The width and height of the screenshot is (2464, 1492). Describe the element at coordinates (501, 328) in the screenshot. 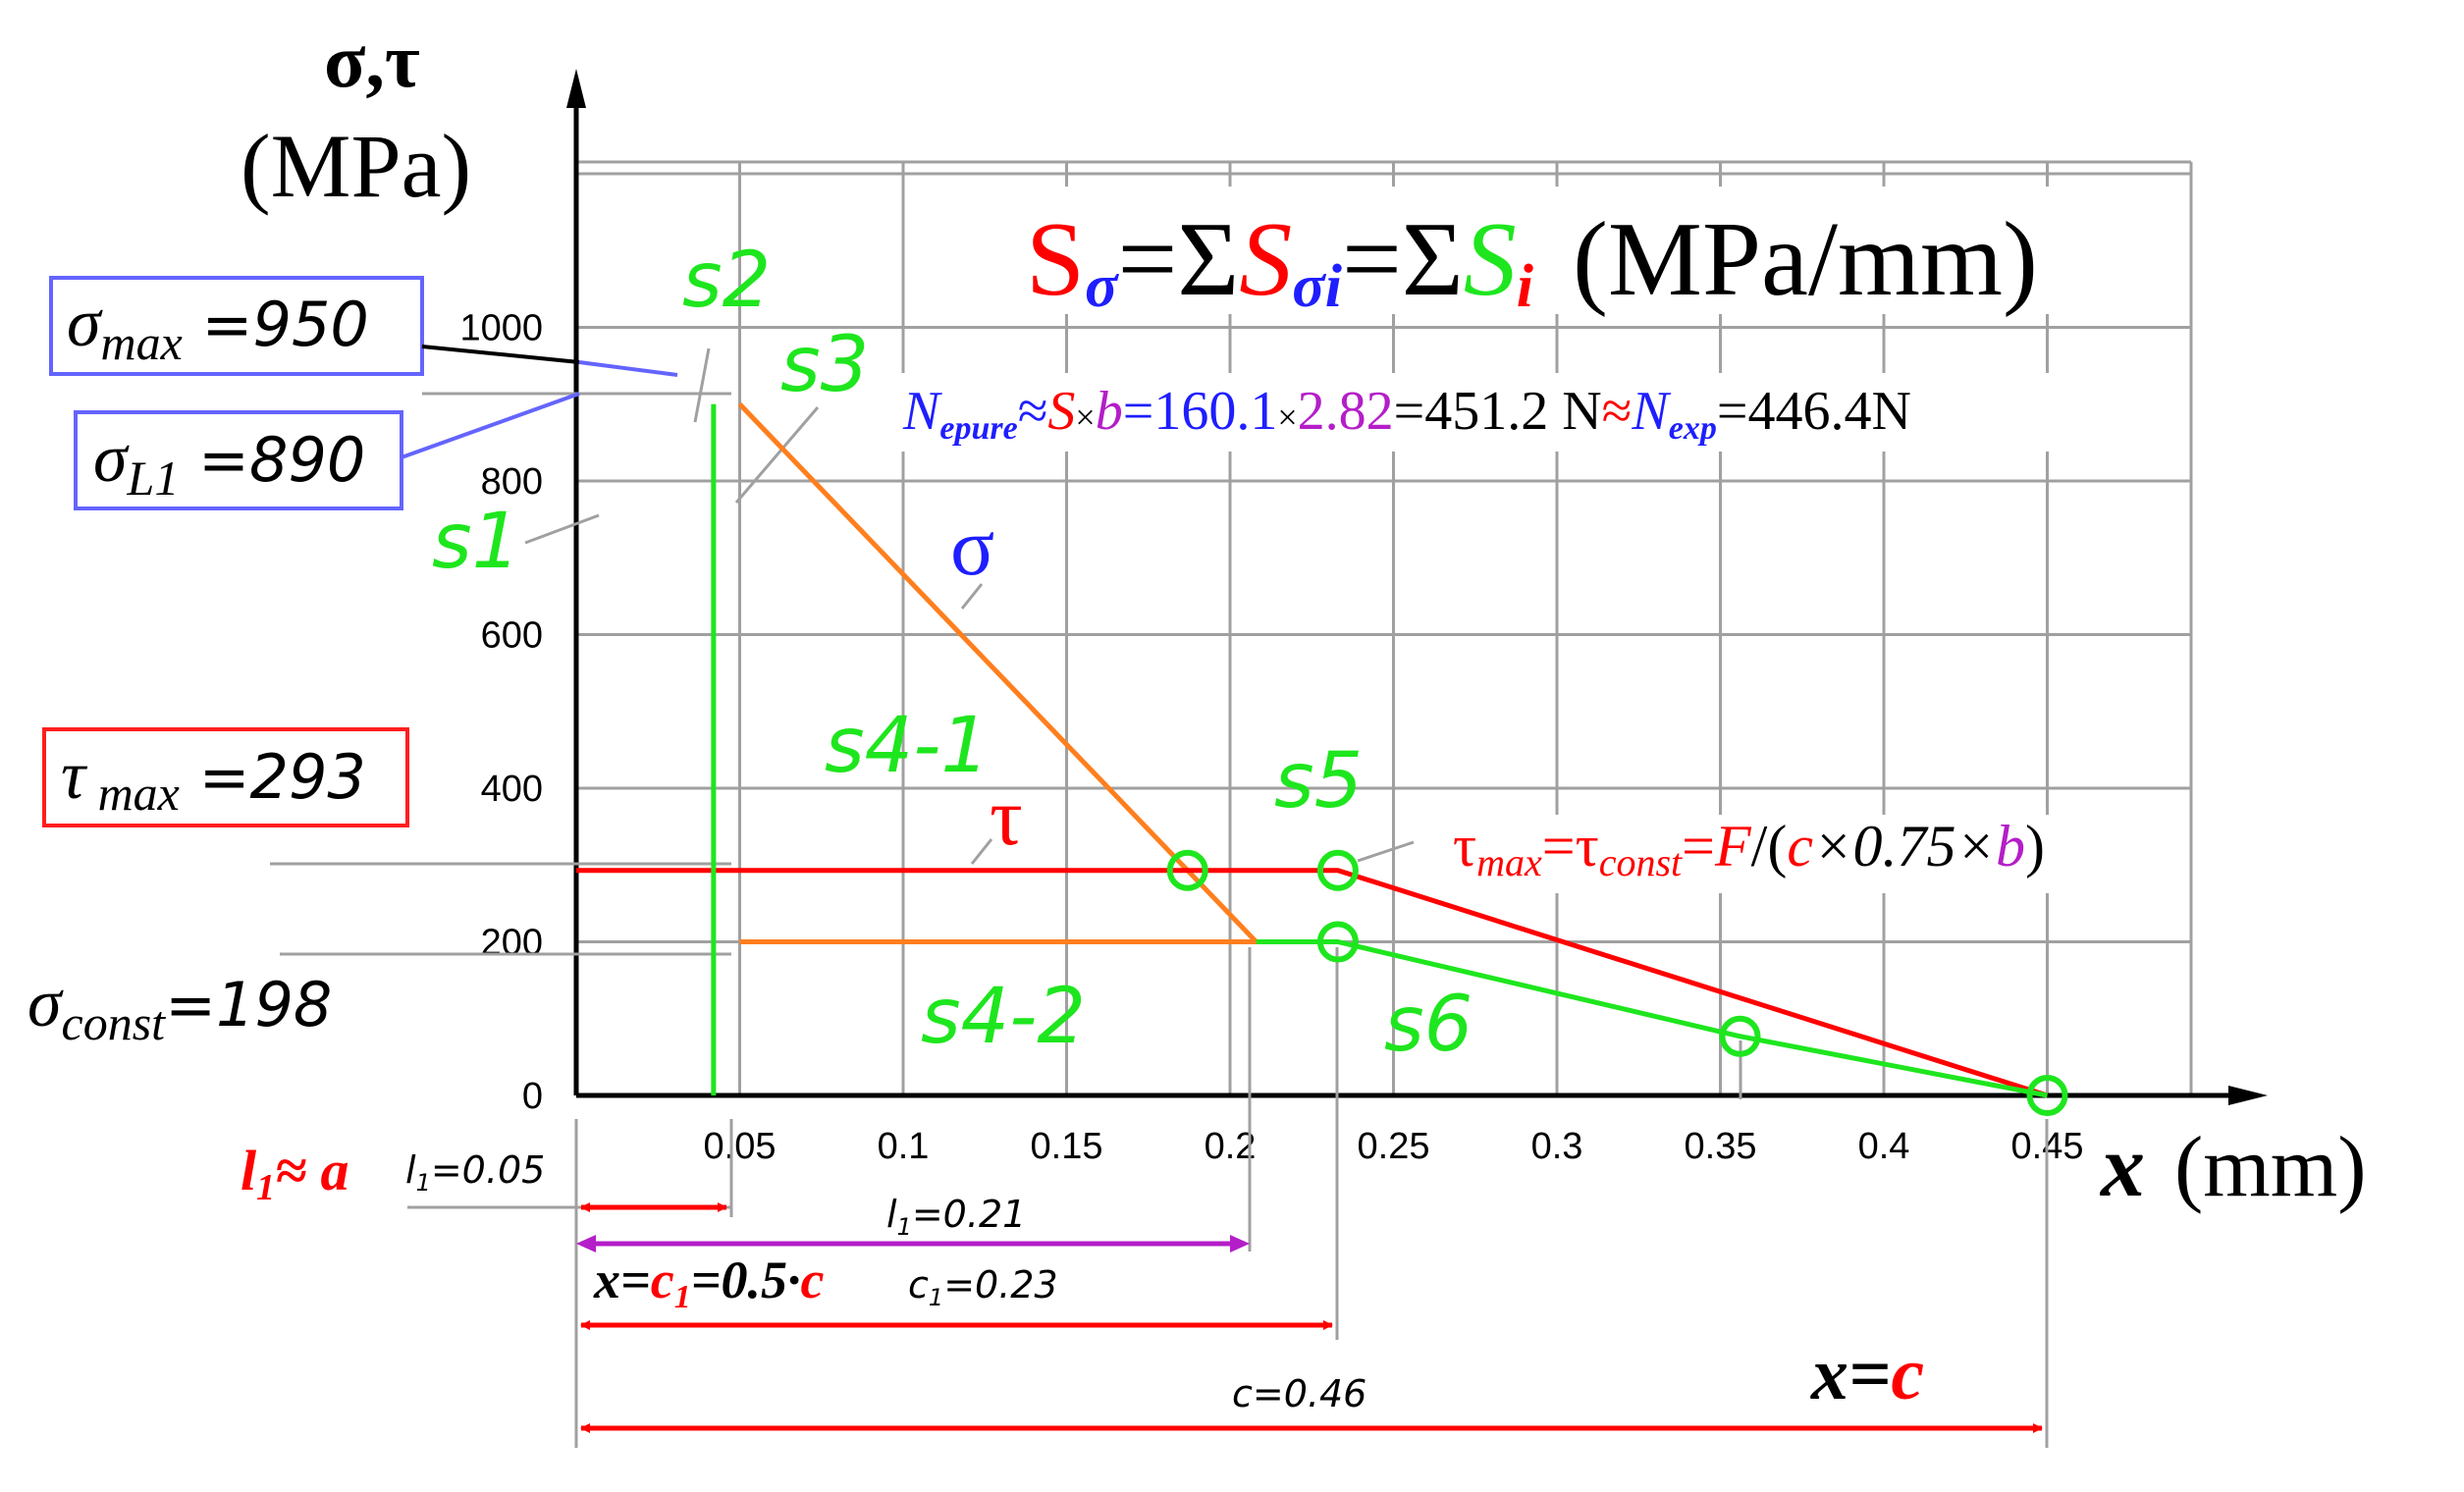

I see `y-tick-label: 1000` at that location.